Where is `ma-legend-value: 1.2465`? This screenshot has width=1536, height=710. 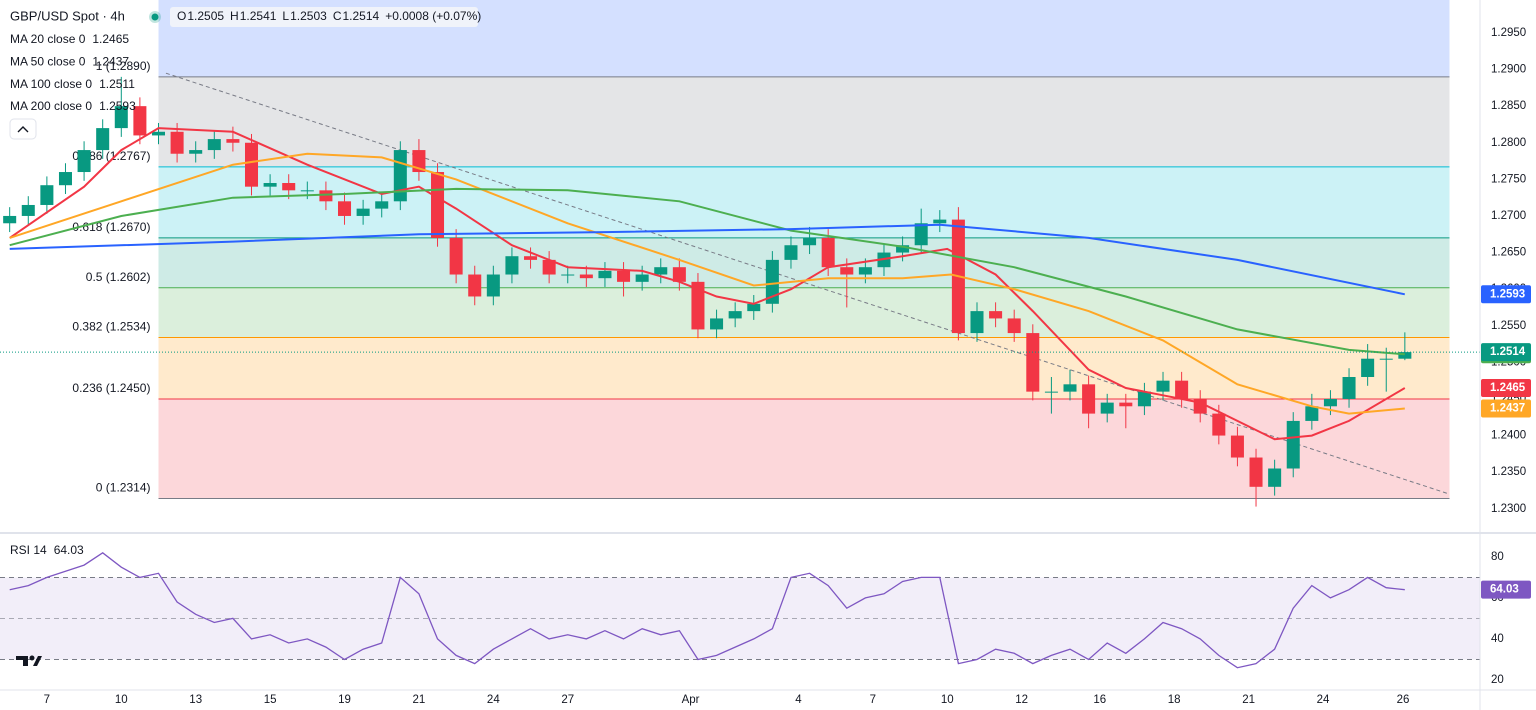
ma-legend-value: 1.2465 is located at coordinates (110, 39).